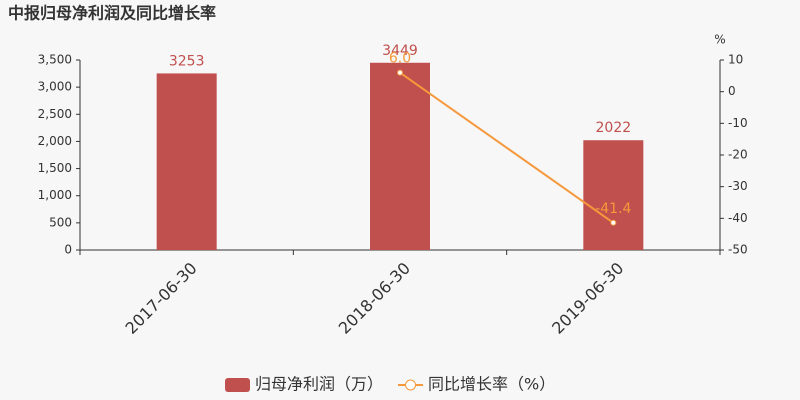 The height and width of the screenshot is (400, 800). I want to click on x-tick-label: 2017-06-30, so click(160, 298).